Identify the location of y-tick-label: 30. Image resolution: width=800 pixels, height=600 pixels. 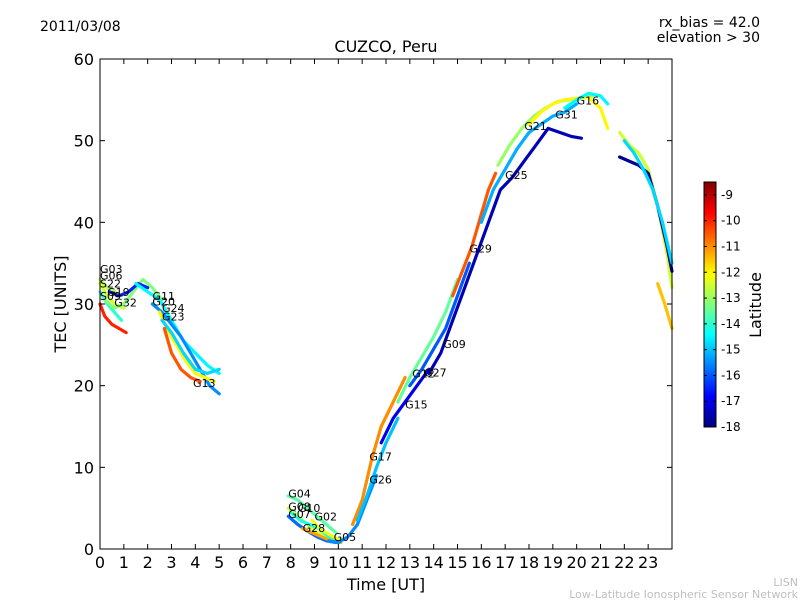
(84, 304).